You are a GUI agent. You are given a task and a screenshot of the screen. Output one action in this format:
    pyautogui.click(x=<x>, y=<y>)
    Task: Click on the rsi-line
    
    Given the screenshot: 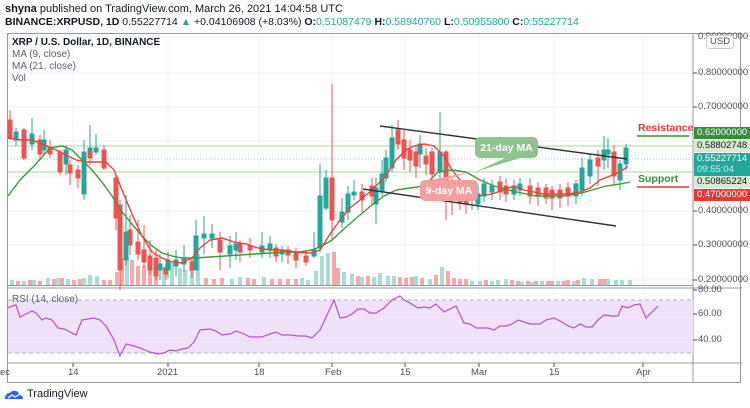 What is the action you would take?
    pyautogui.click(x=333, y=326)
    